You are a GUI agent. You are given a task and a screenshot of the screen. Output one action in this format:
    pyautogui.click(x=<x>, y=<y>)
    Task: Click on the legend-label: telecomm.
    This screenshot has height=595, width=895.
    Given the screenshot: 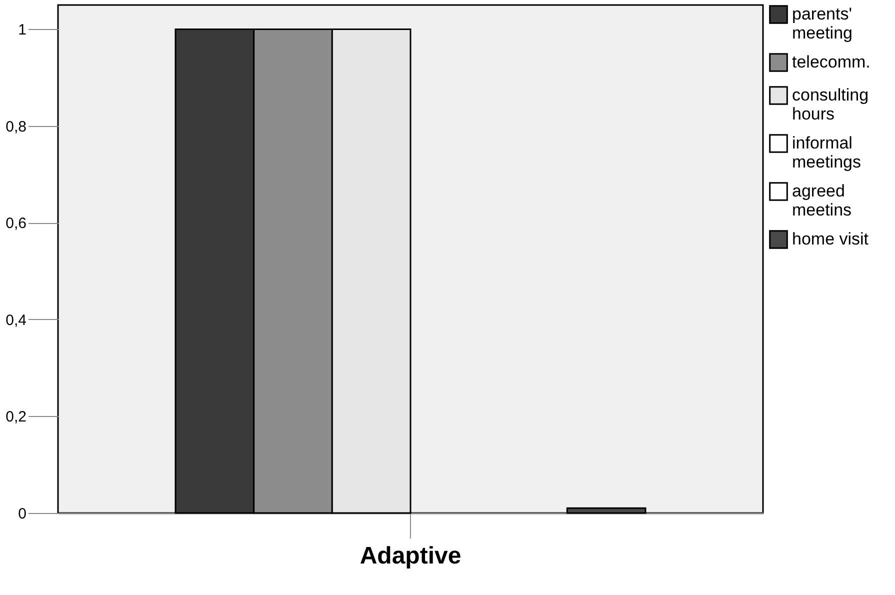 What is the action you would take?
    pyautogui.click(x=831, y=62)
    